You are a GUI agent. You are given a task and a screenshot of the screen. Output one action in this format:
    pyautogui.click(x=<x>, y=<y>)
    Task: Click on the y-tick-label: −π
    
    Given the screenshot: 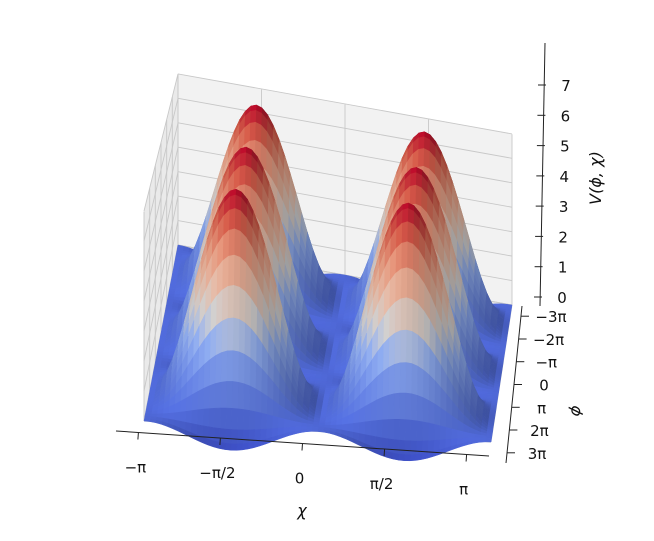 What is the action you would take?
    pyautogui.click(x=546, y=363)
    